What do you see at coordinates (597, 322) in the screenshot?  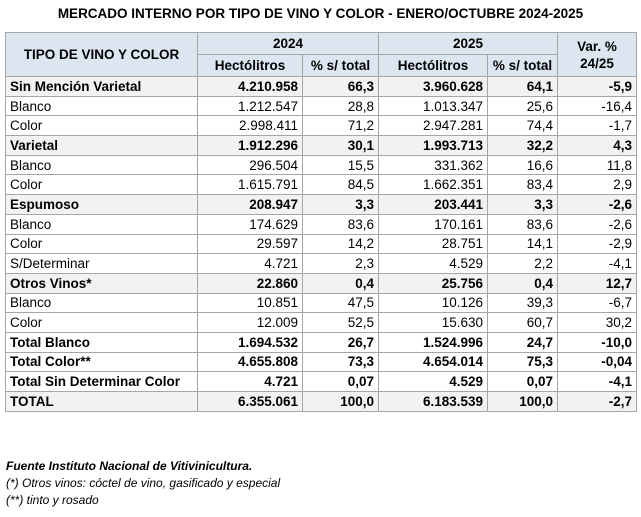 I see `cell: 30,2` at bounding box center [597, 322].